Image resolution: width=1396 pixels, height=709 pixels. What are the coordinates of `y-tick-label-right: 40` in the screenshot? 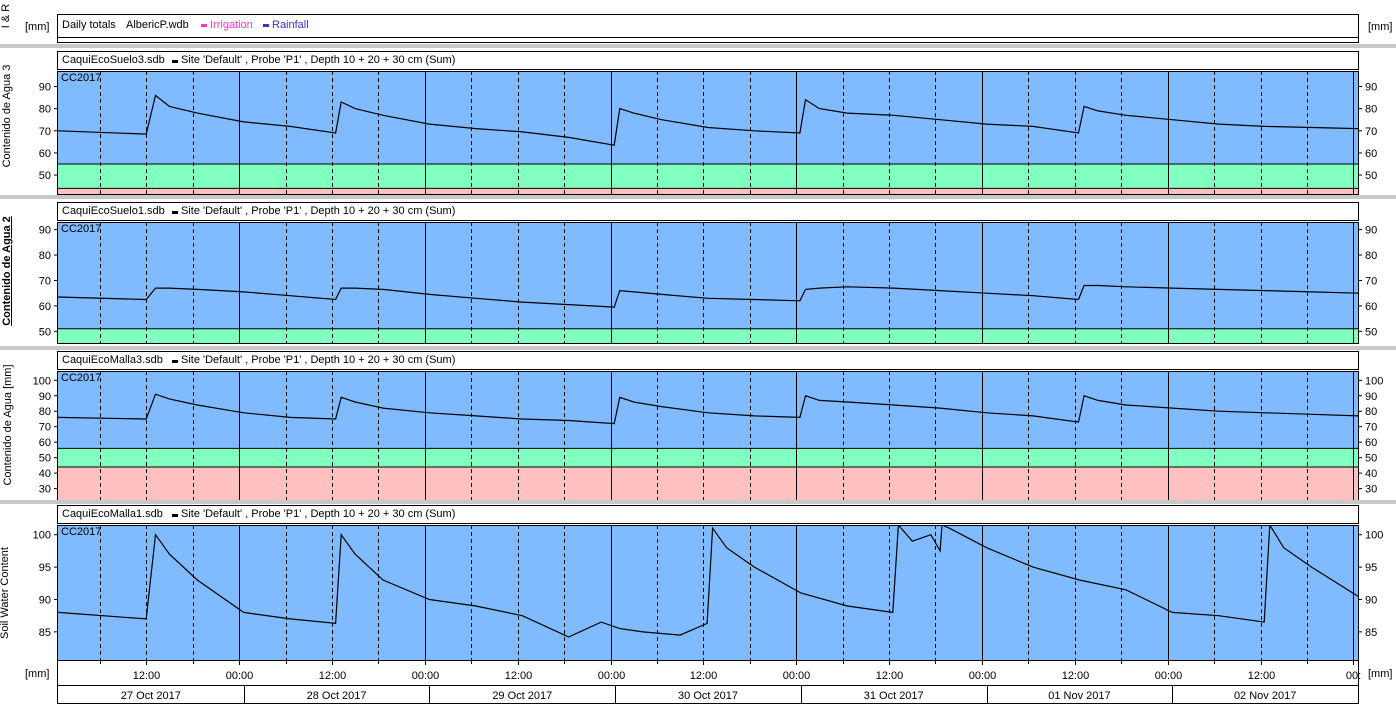 It's located at (1371, 474).